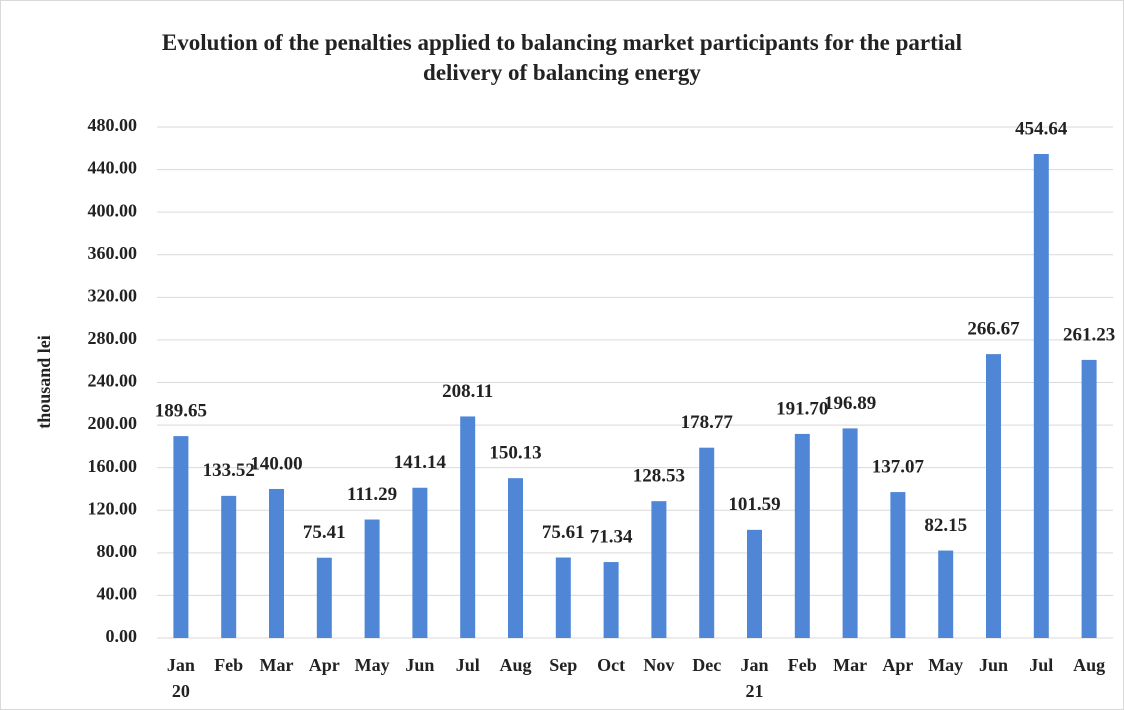  Describe the element at coordinates (420, 462) in the screenshot. I see `value-label: 141.14` at that location.